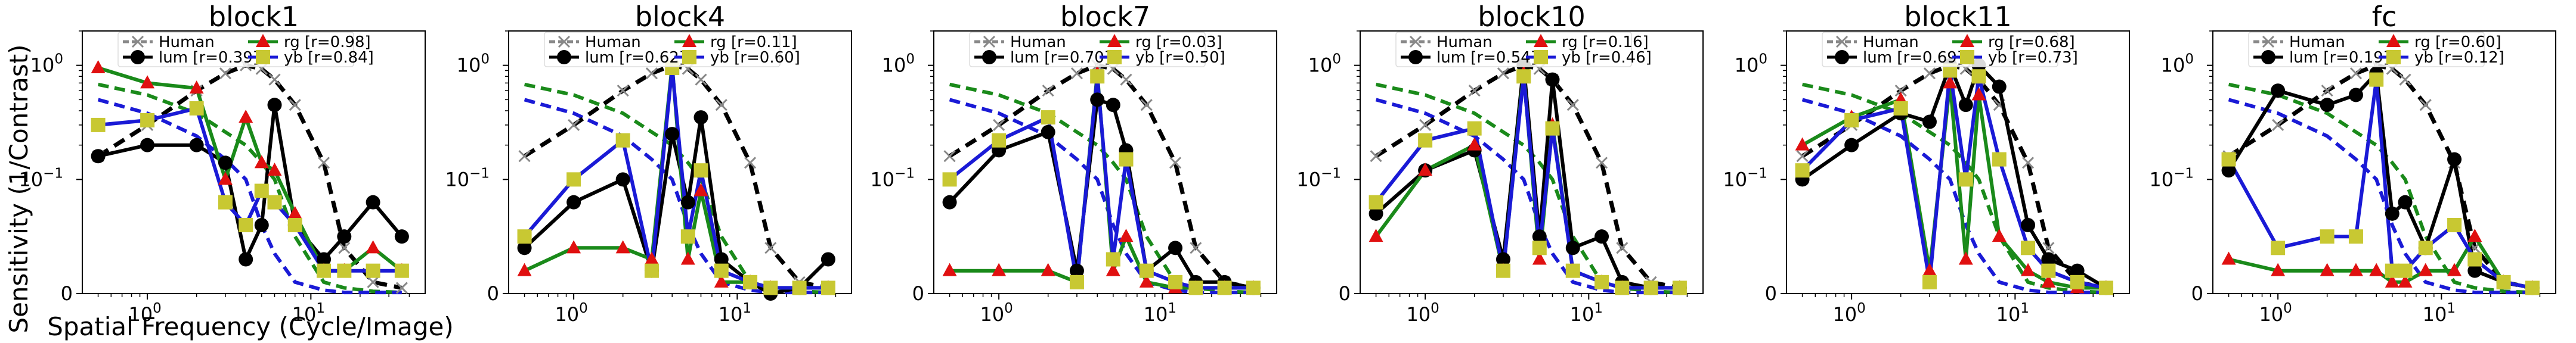  Describe the element at coordinates (1105, 17) in the screenshot. I see `panel-title: block7` at that location.